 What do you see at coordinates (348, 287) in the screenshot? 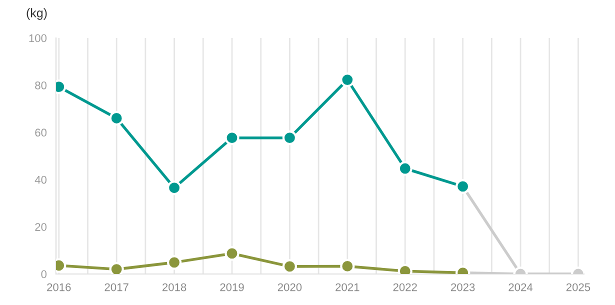
I see `x-tick-label: 2021` at bounding box center [348, 287].